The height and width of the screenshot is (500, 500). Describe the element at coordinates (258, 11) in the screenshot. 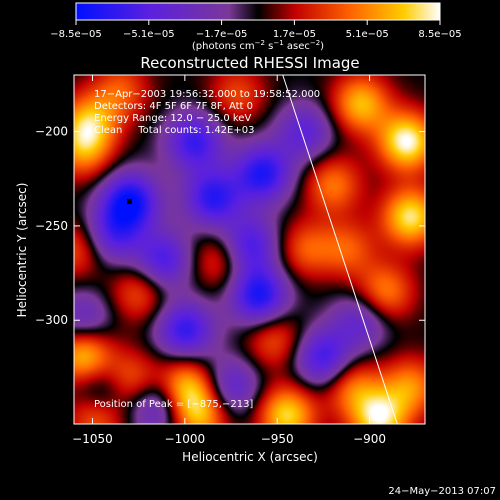

I see `colorbar` at that location.